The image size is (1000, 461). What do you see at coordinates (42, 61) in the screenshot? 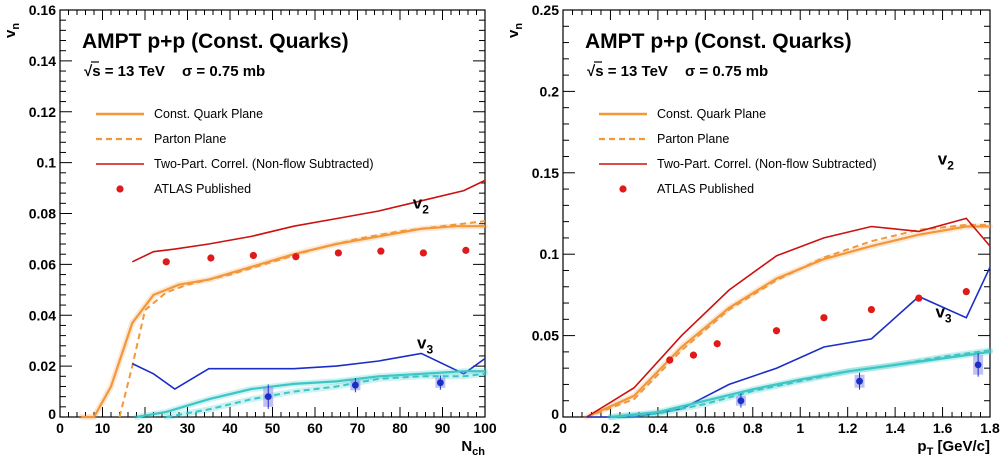
I see `y-tick-label: 0.14` at bounding box center [42, 61].